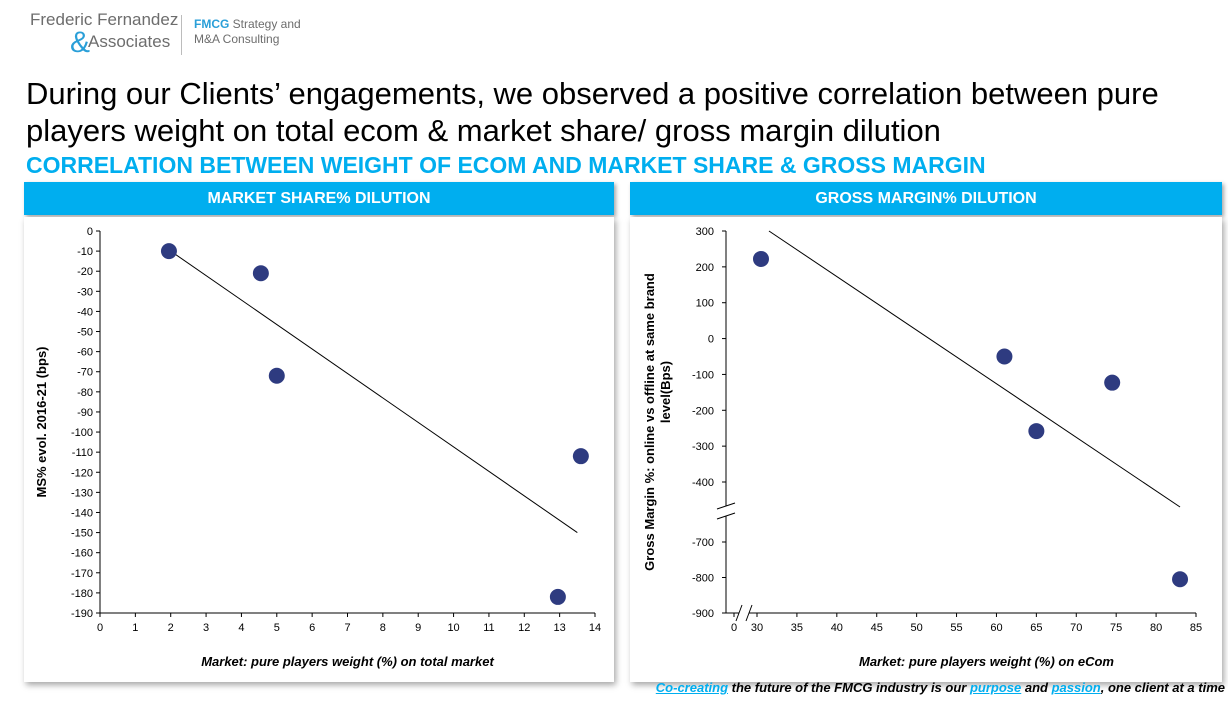  Describe the element at coordinates (1156, 628) in the screenshot. I see `x-tick-label: 80` at that location.